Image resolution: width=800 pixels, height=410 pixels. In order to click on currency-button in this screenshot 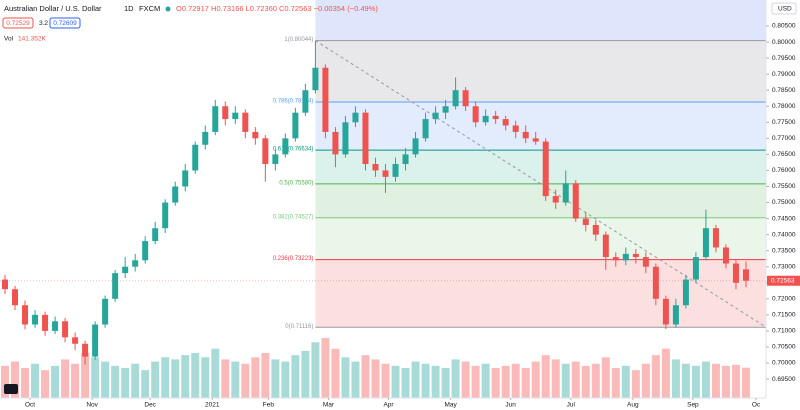, I will do `click(784, 8)`.